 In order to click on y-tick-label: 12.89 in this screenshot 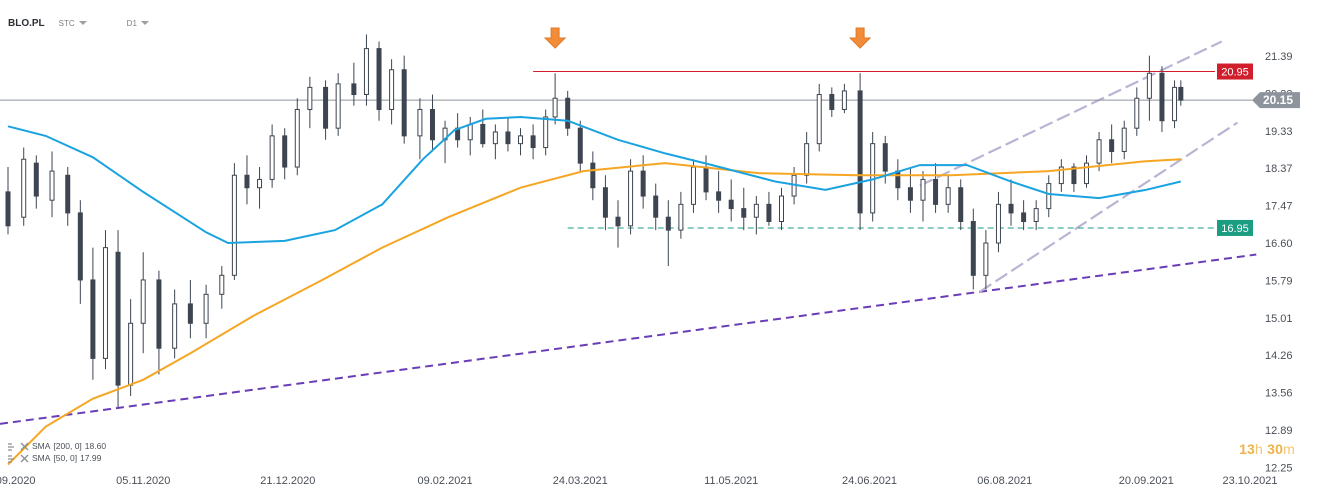, I will do `click(1279, 431)`.